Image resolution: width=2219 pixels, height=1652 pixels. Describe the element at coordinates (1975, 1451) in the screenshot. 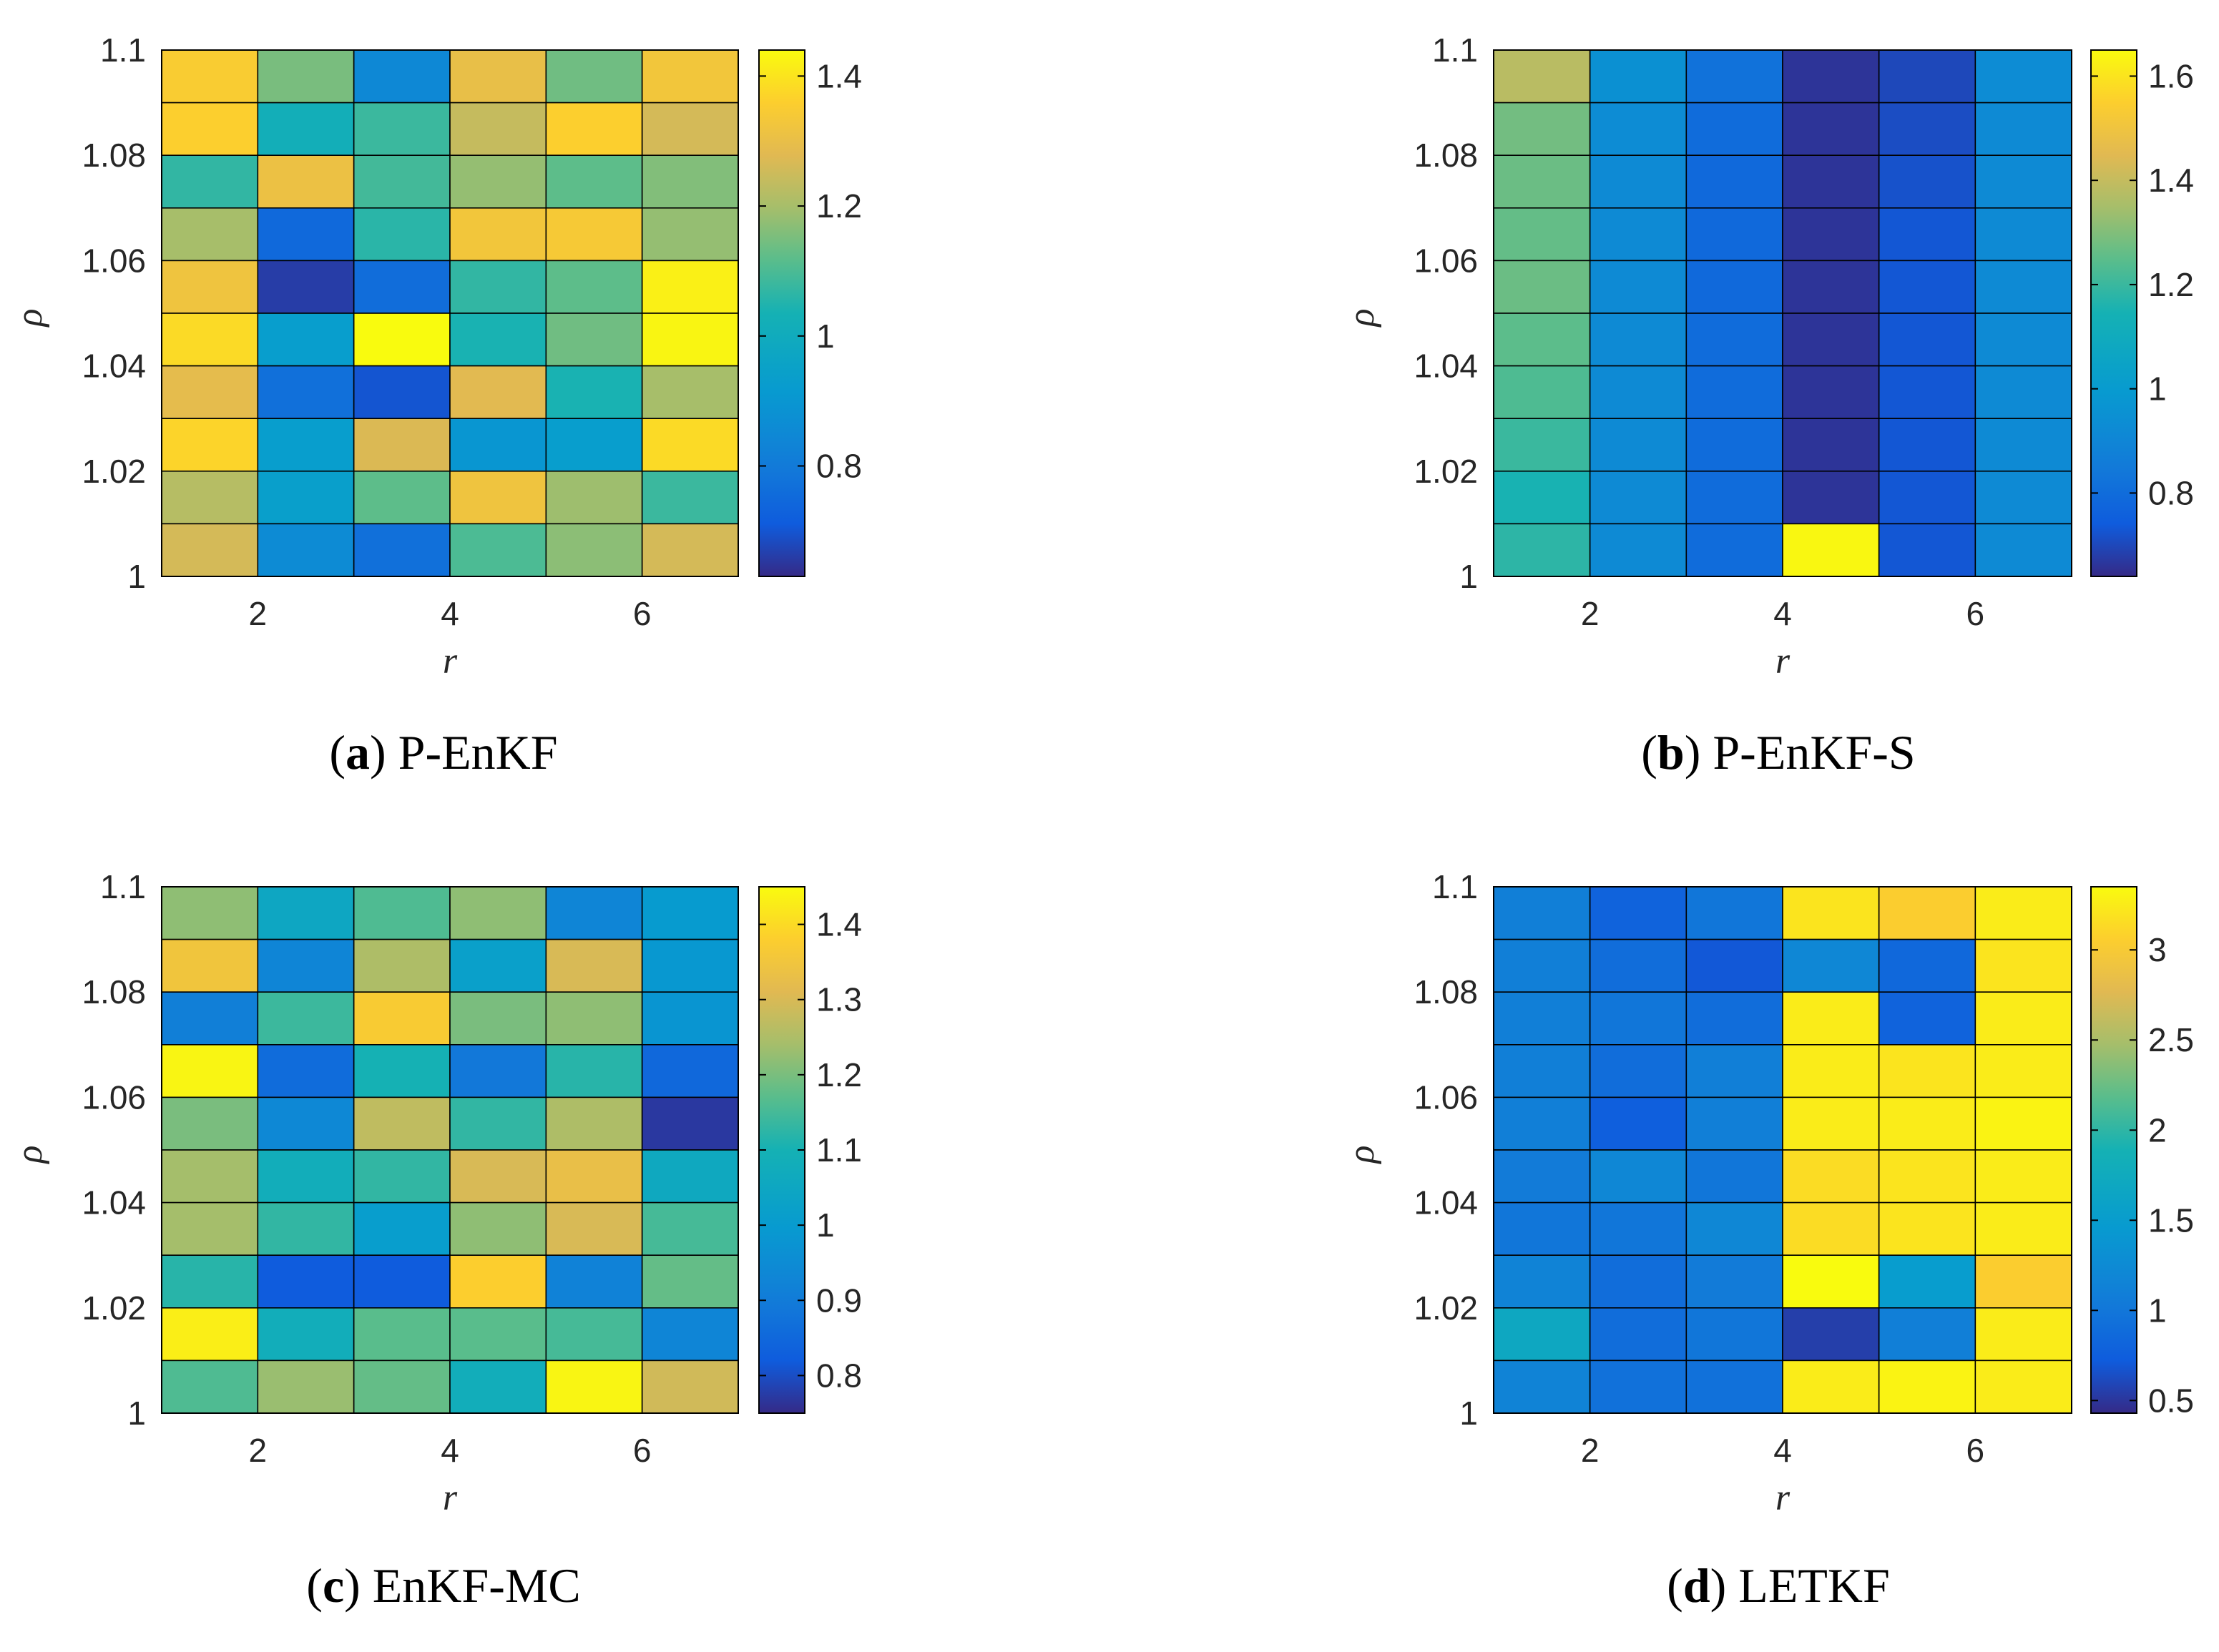

I see `x-tick-label: 6` at that location.